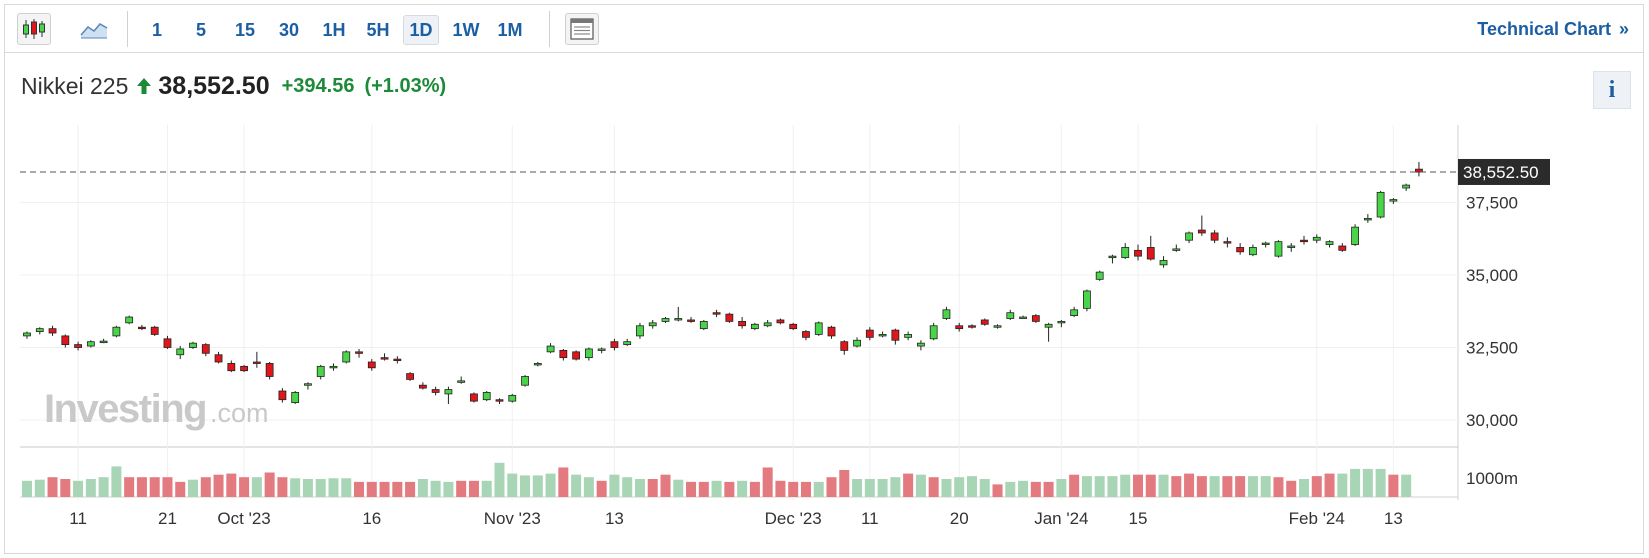  I want to click on timeframe-1w: 1W, so click(466, 29).